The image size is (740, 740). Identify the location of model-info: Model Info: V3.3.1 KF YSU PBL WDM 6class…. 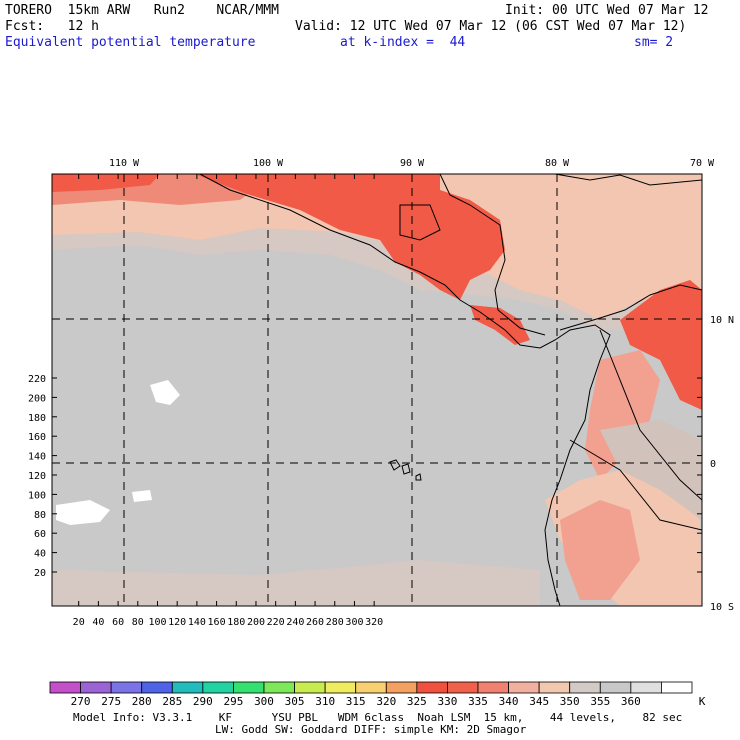
(378, 717).